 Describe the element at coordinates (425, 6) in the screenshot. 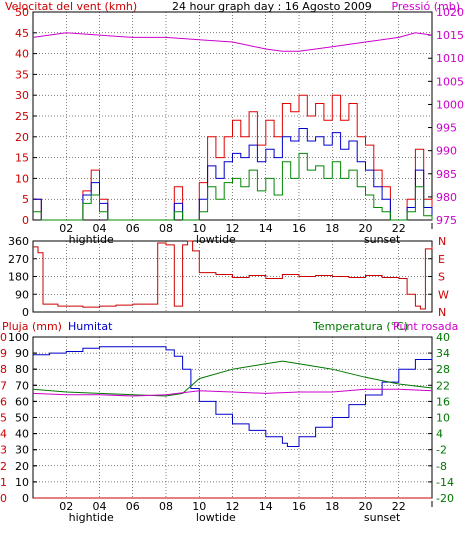

I see `pressure-axis-label: Pressió (mb)` at that location.